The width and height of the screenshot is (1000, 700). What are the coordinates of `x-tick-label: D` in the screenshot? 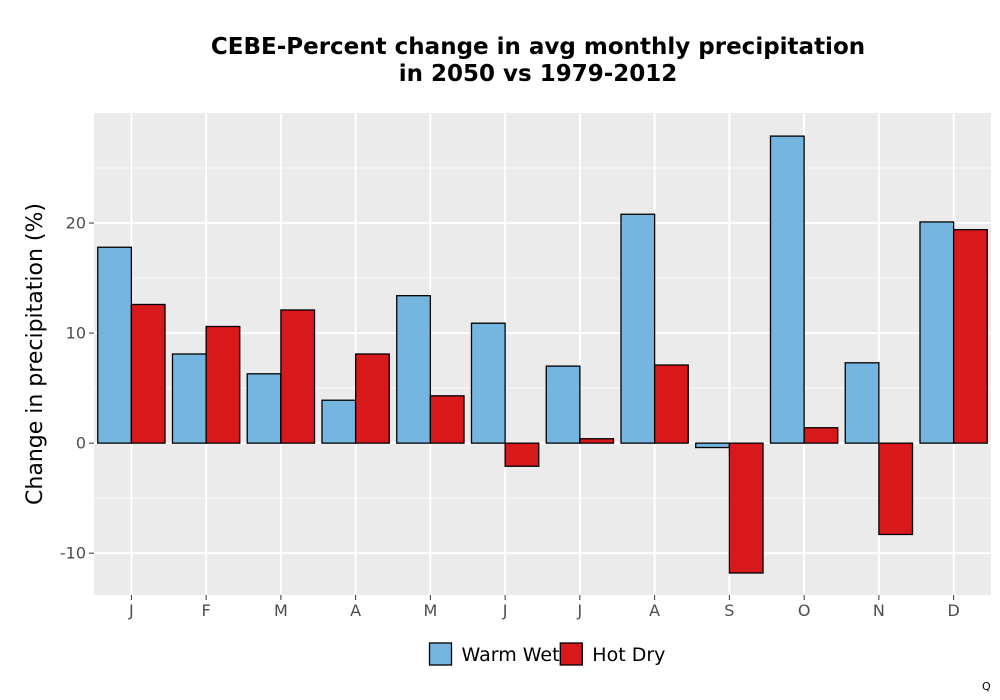 It's located at (953, 610).